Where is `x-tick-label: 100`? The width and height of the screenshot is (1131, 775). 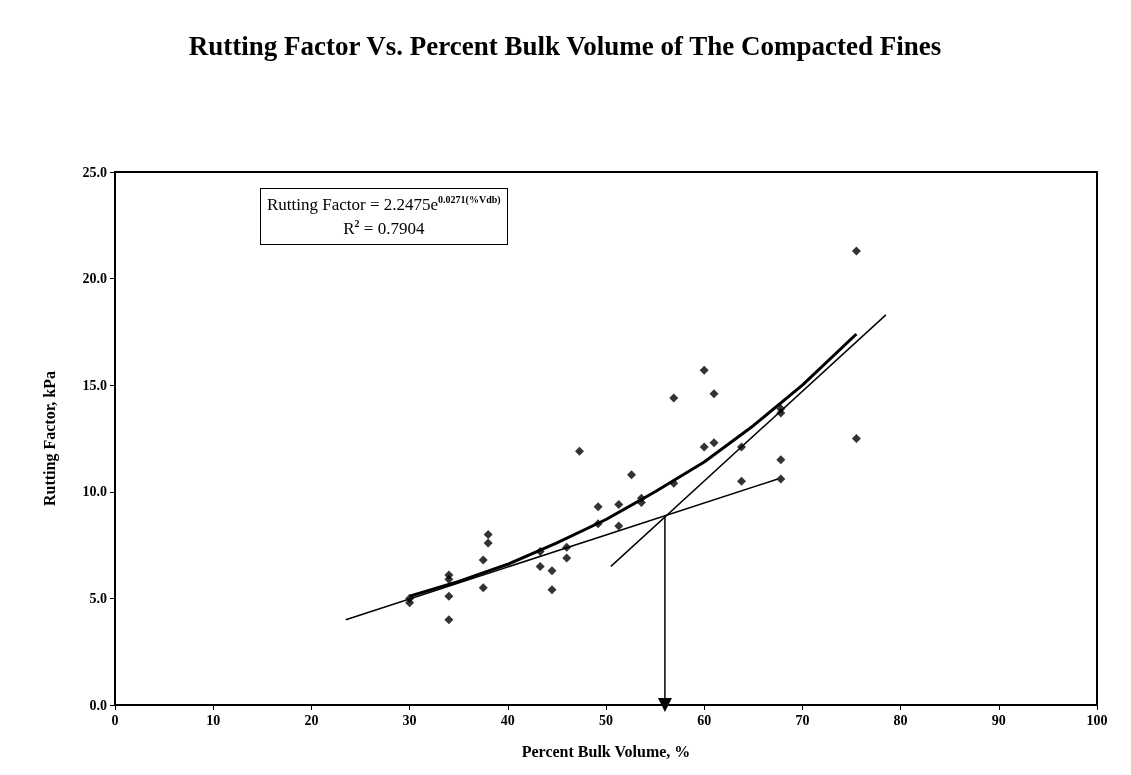 x-tick-label: 100 is located at coordinates (1097, 720).